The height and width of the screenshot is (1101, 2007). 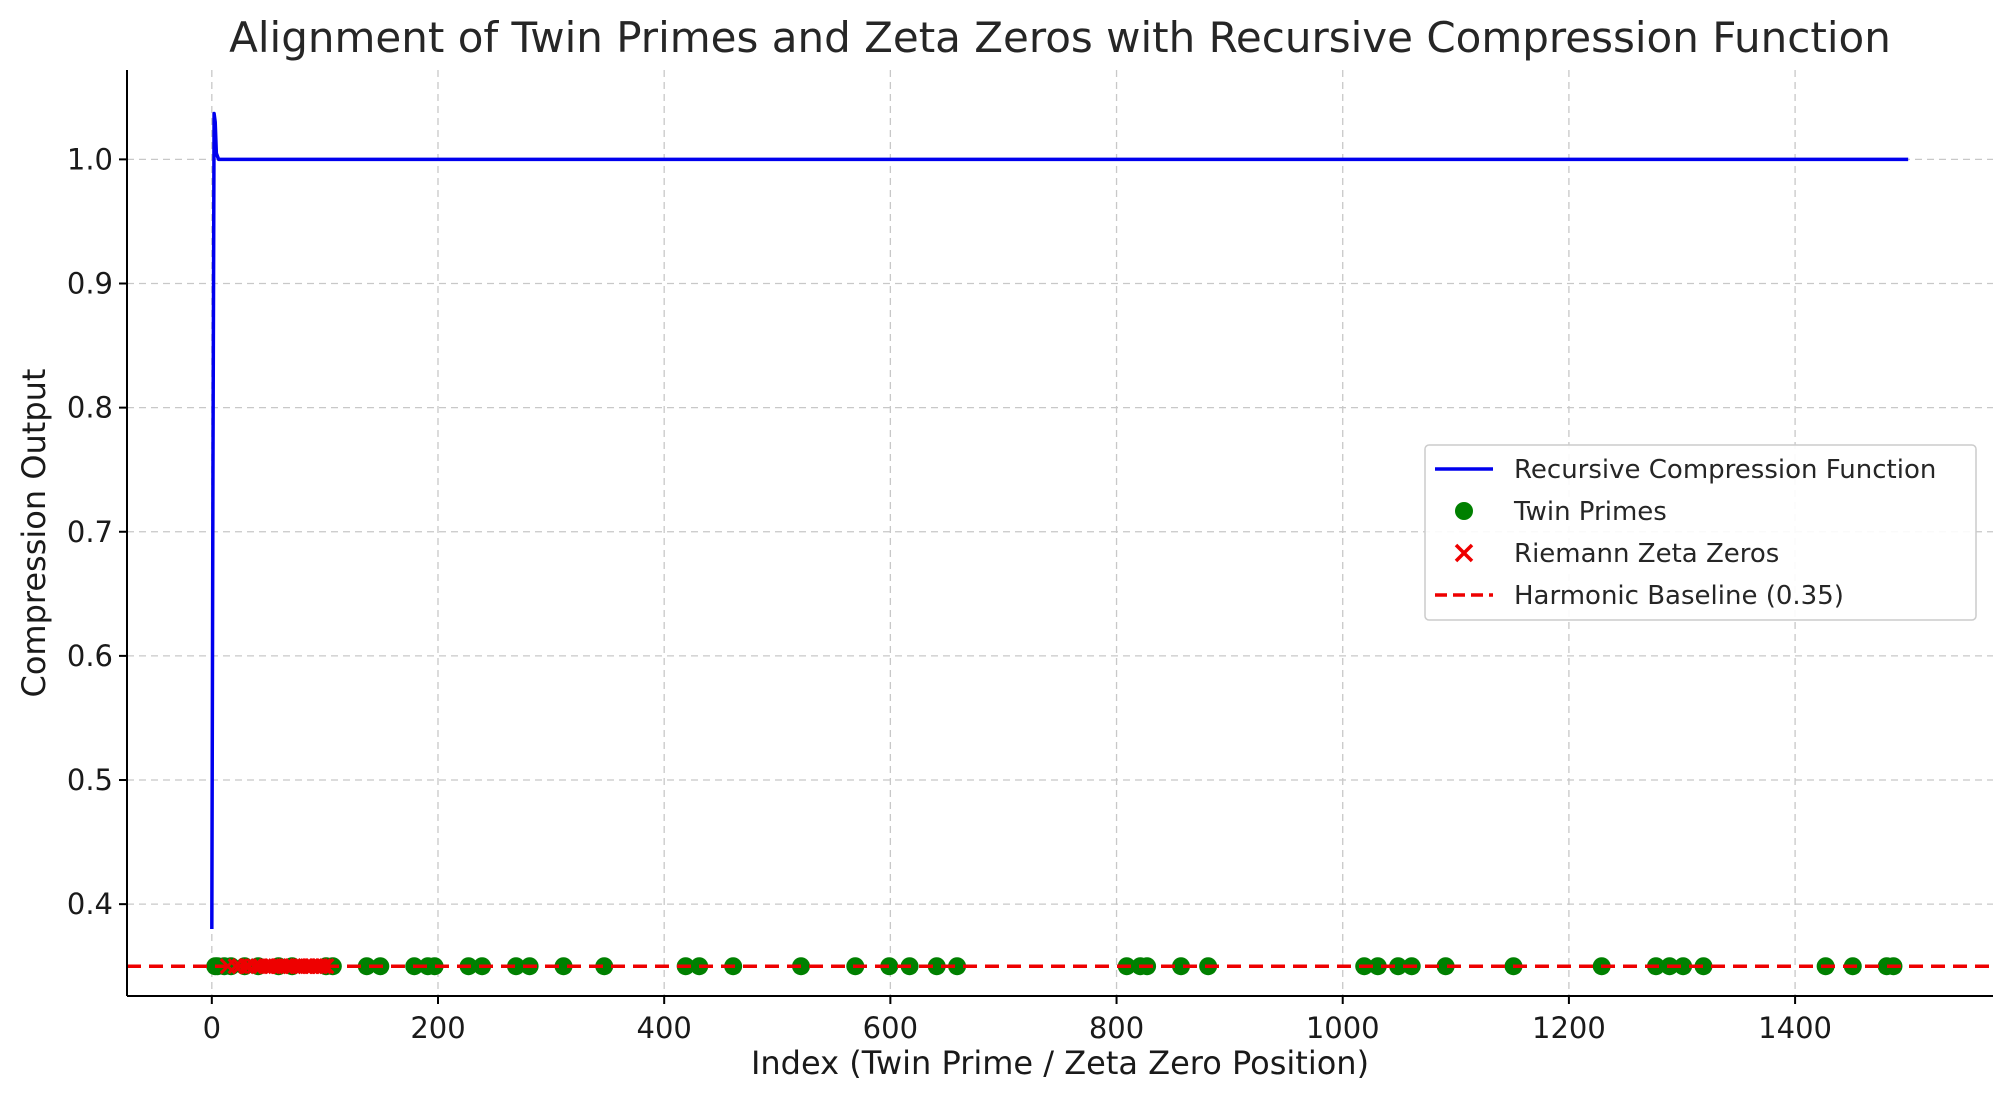 What do you see at coordinates (890, 1028) in the screenshot?
I see `x-tick-label: 600` at bounding box center [890, 1028].